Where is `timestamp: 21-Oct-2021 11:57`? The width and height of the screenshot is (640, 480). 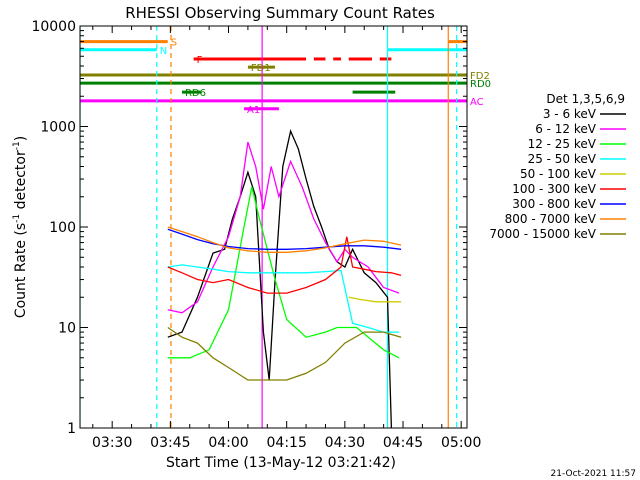
timestamp: 21-Oct-2021 11:57 is located at coordinates (593, 474).